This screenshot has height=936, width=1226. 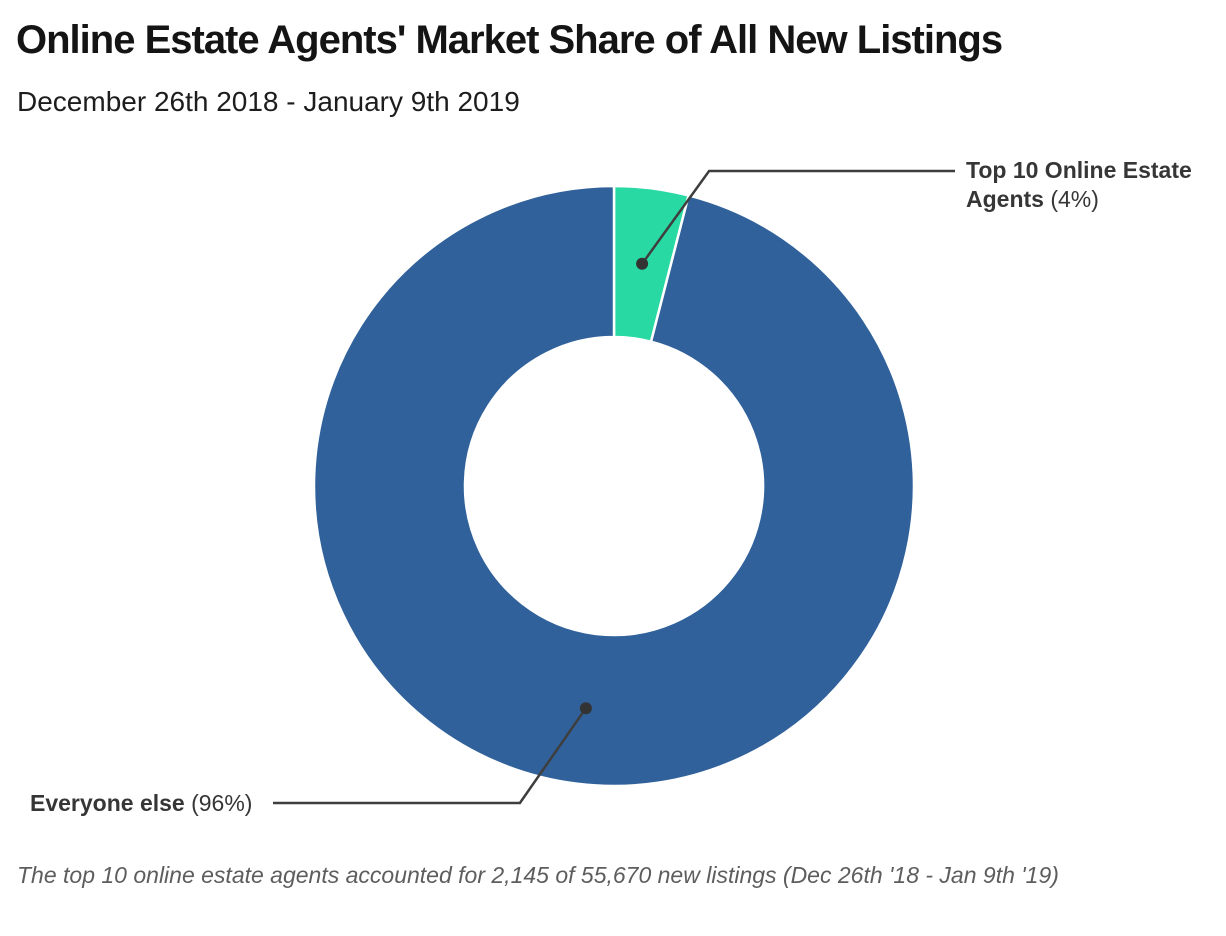 What do you see at coordinates (1096, 185) in the screenshot?
I see `callout-top-10-online-estate-agents: Top 10 Online Estate Agents (4%)` at bounding box center [1096, 185].